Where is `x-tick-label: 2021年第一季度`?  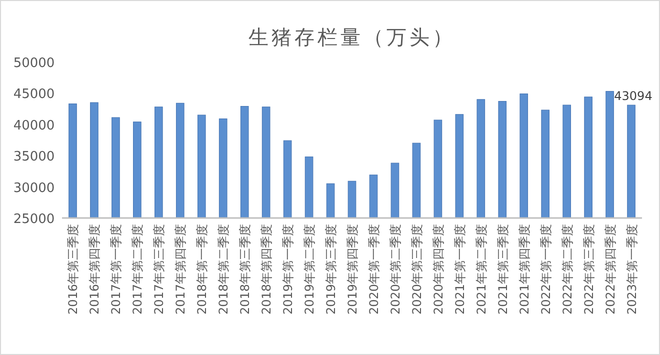
x-tick-label: 2021年第一季度 is located at coordinates (459, 269).